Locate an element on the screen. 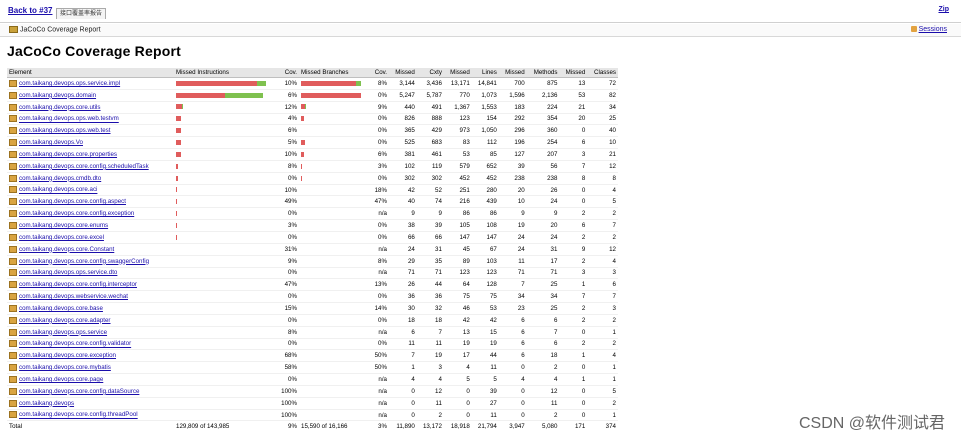  package-link: com.taikang.devops.core.page is located at coordinates (61, 380).